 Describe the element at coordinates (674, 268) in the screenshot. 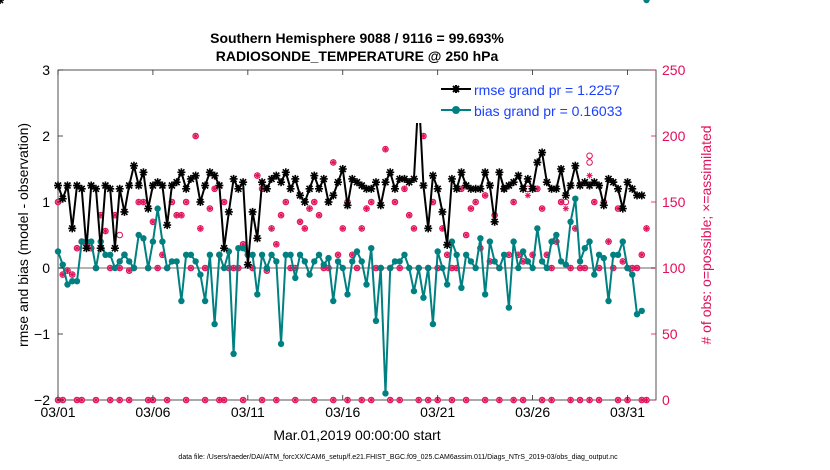

I see `y-right-tick-label: 100` at that location.